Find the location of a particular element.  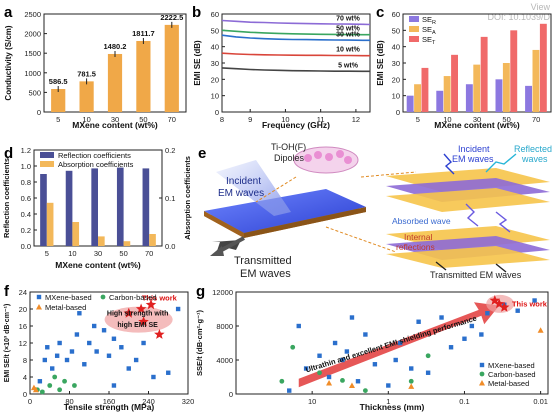

chart-b-series-label: 70 wt% is located at coordinates (348, 18).